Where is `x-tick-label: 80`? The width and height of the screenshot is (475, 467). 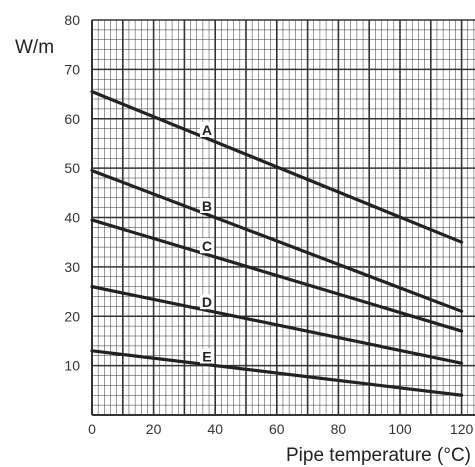 x-tick-label: 80 is located at coordinates (339, 429).